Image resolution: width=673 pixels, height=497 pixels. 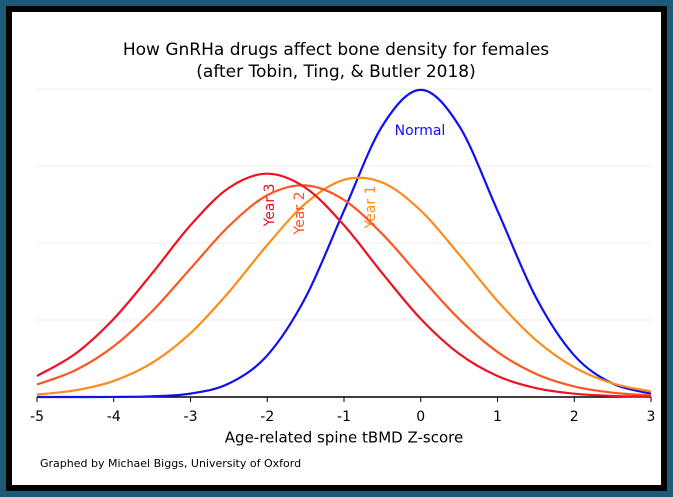 What do you see at coordinates (270, 206) in the screenshot?
I see `series-label: Year 3` at bounding box center [270, 206].